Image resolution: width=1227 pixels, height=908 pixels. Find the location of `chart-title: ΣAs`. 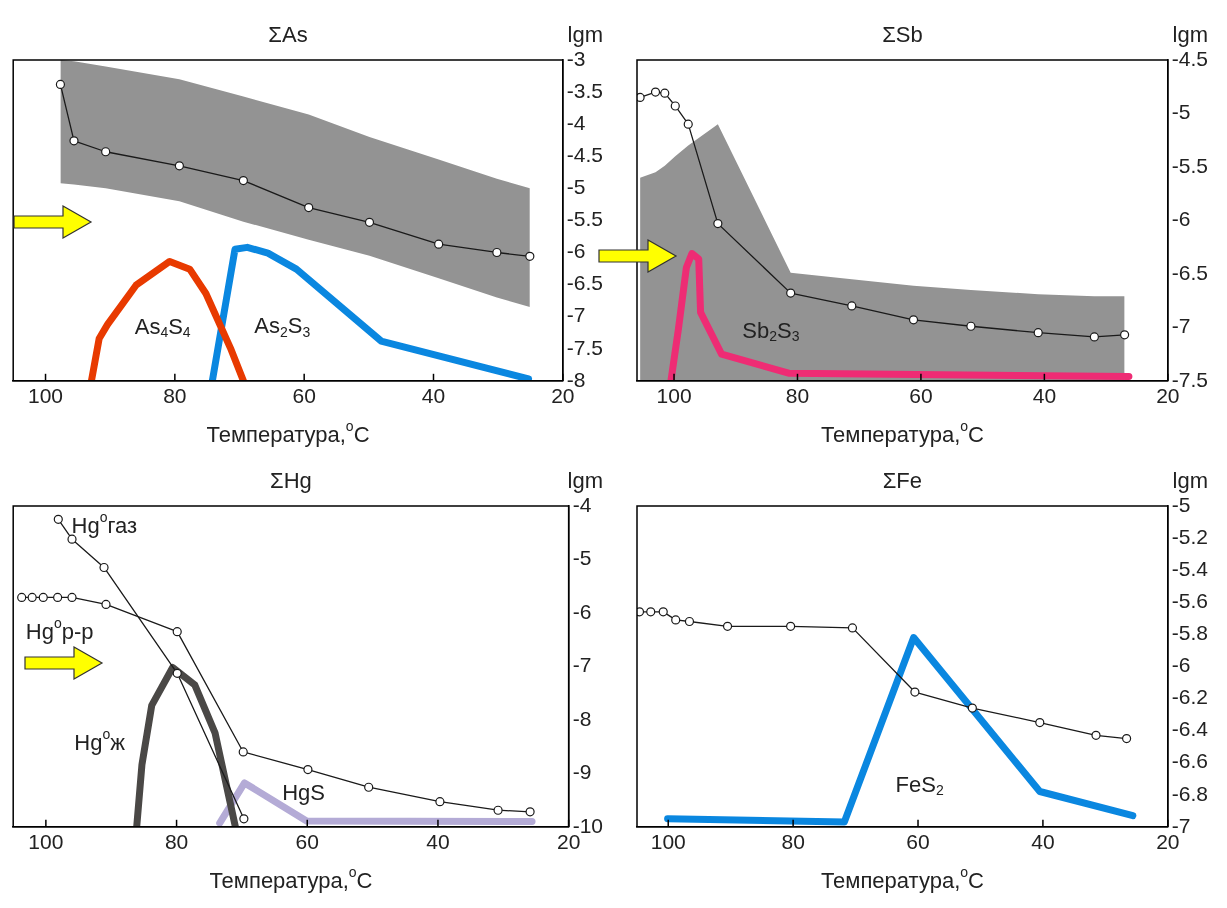

chart-title: ΣAs is located at coordinates (288, 35).